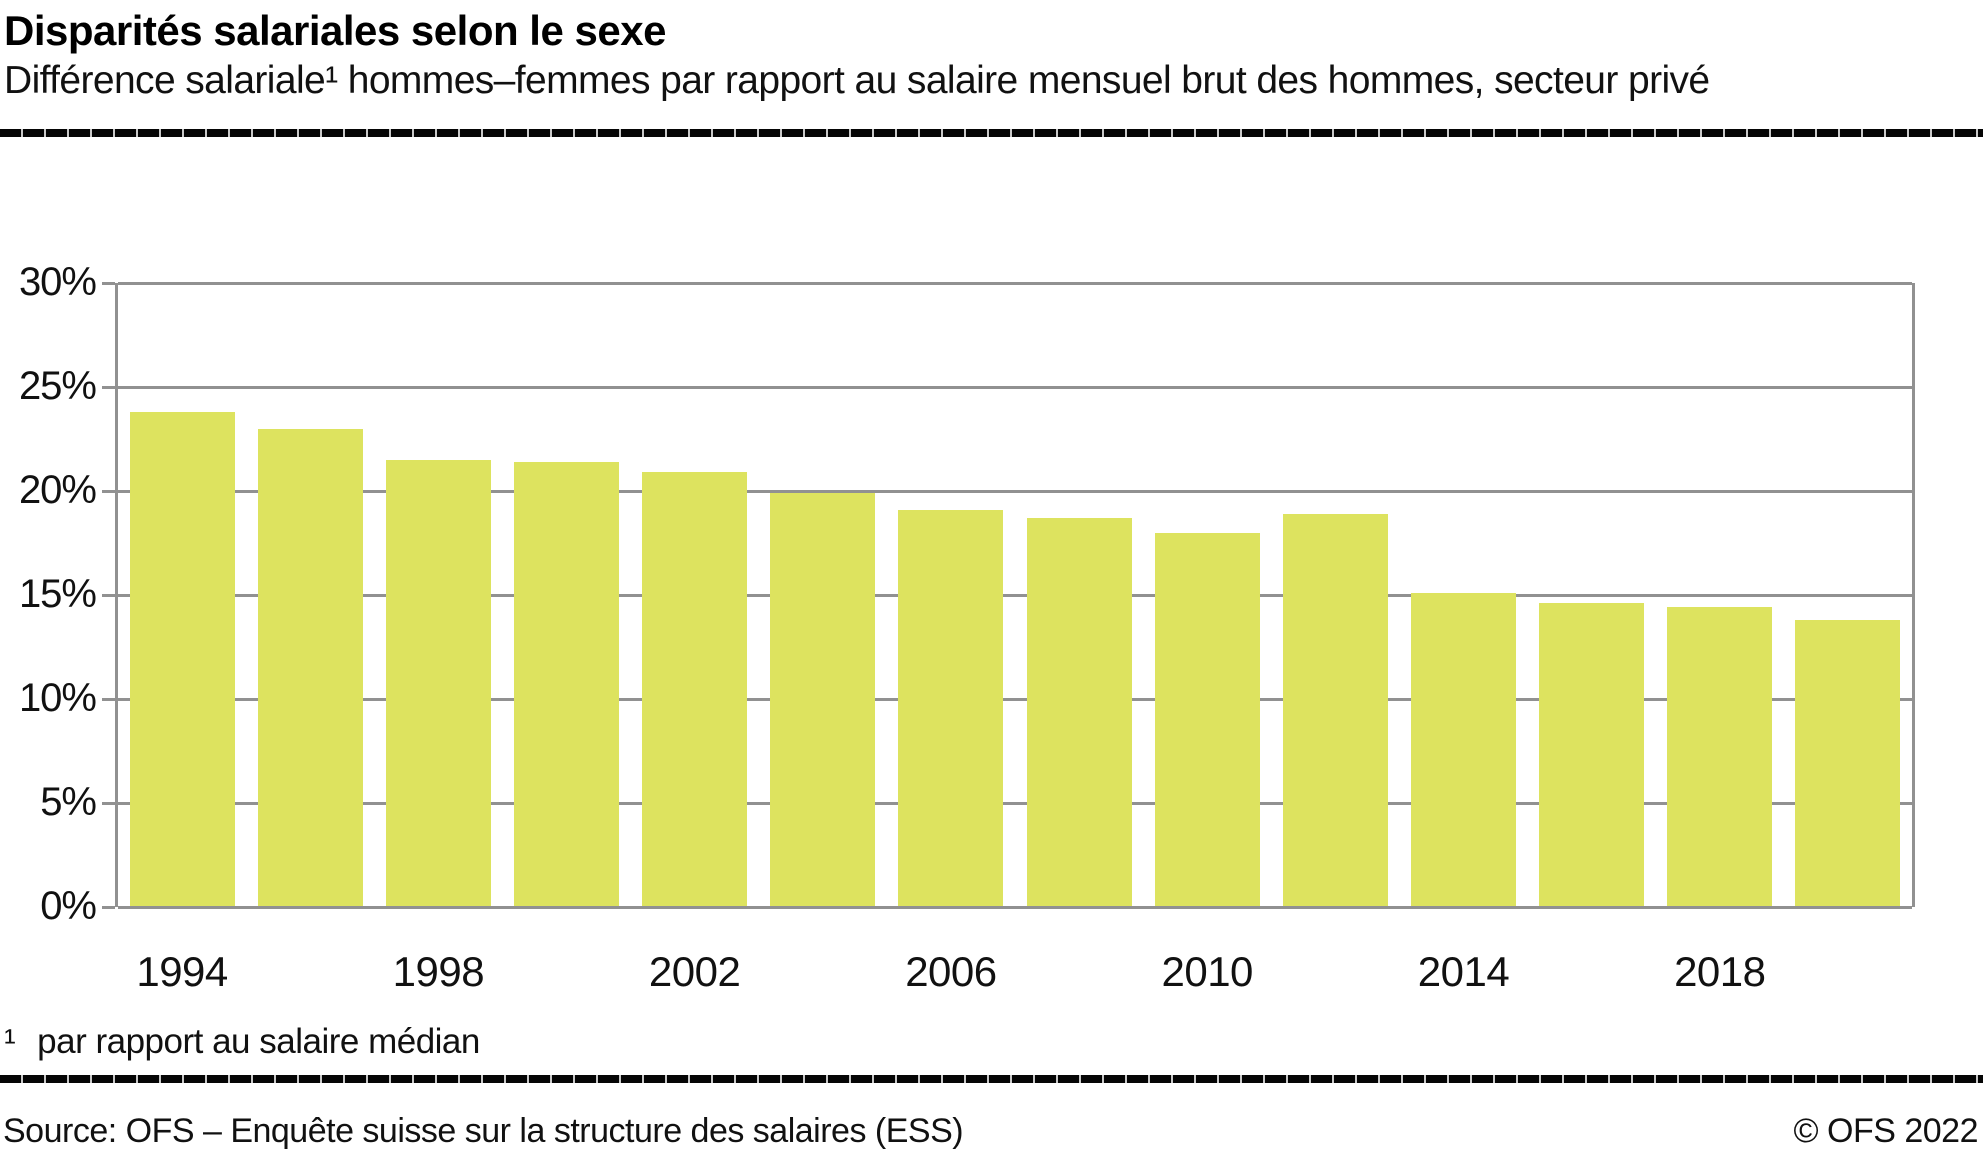 The width and height of the screenshot is (1983, 1161). What do you see at coordinates (991, 1079) in the screenshot?
I see `footer-divider-rule` at bounding box center [991, 1079].